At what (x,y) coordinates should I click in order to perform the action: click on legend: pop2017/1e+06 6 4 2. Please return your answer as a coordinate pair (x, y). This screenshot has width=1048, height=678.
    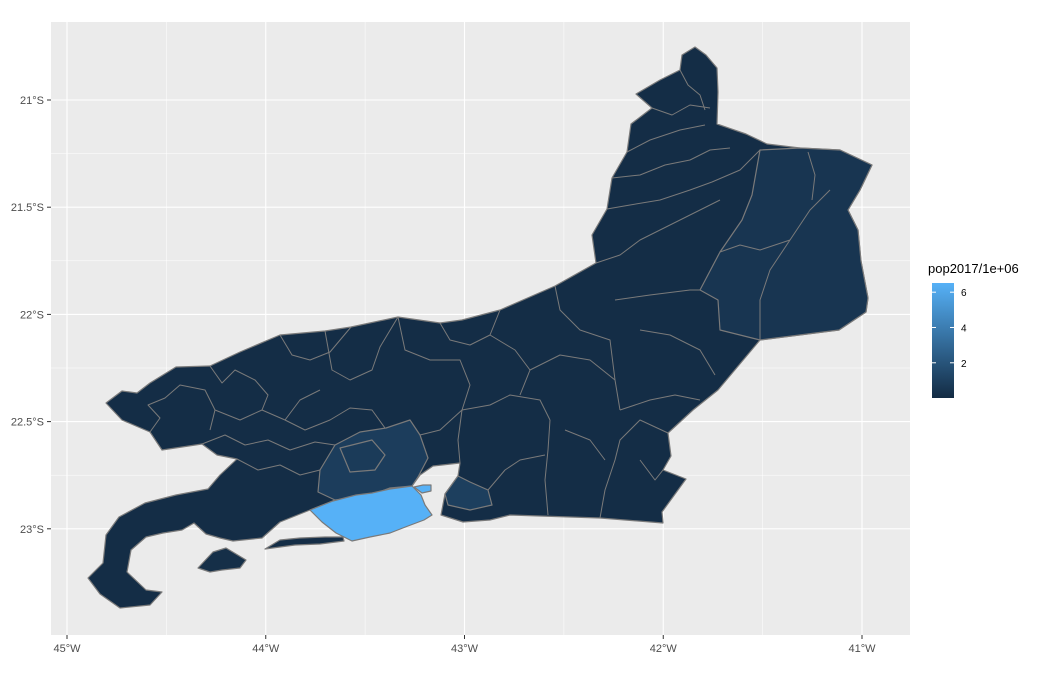
    Looking at the image, I should click on (973, 329).